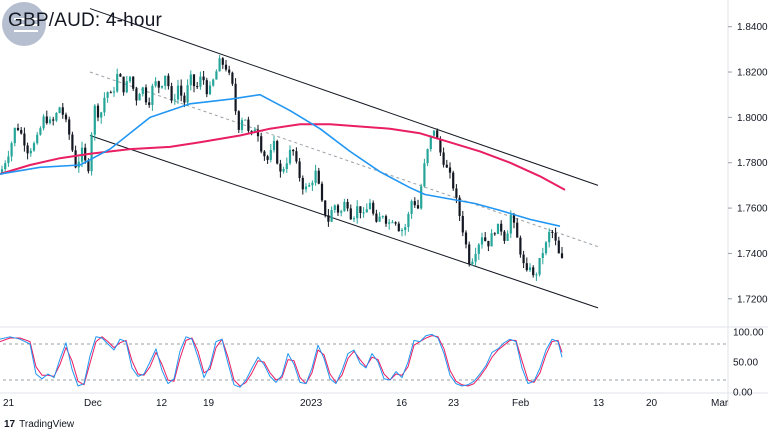 The height and width of the screenshot is (432, 768). I want to click on price-tick-label: 1.76000, so click(752, 209).